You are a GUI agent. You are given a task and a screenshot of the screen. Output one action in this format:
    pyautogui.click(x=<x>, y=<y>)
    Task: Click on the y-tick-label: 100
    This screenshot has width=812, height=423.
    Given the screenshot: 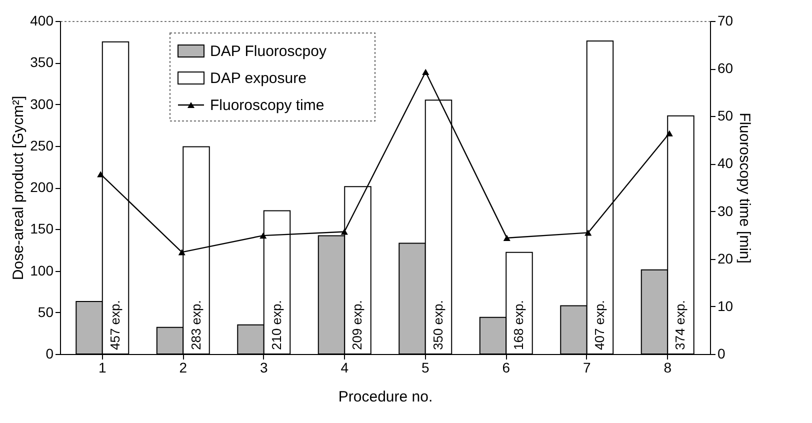 What is the action you would take?
    pyautogui.click(x=42, y=270)
    